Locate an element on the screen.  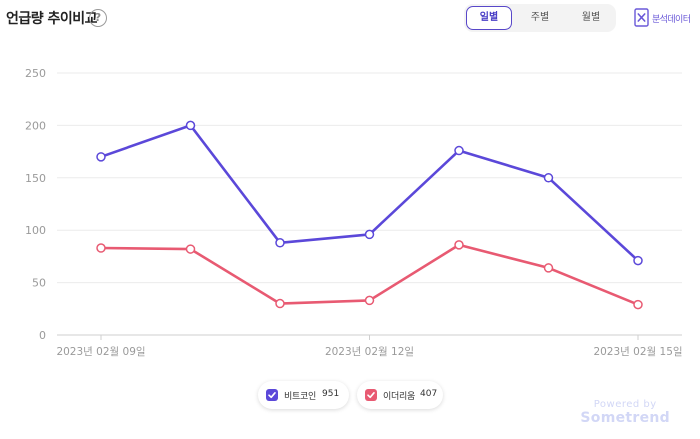
y-tick-label: 100 is located at coordinates (35, 230).